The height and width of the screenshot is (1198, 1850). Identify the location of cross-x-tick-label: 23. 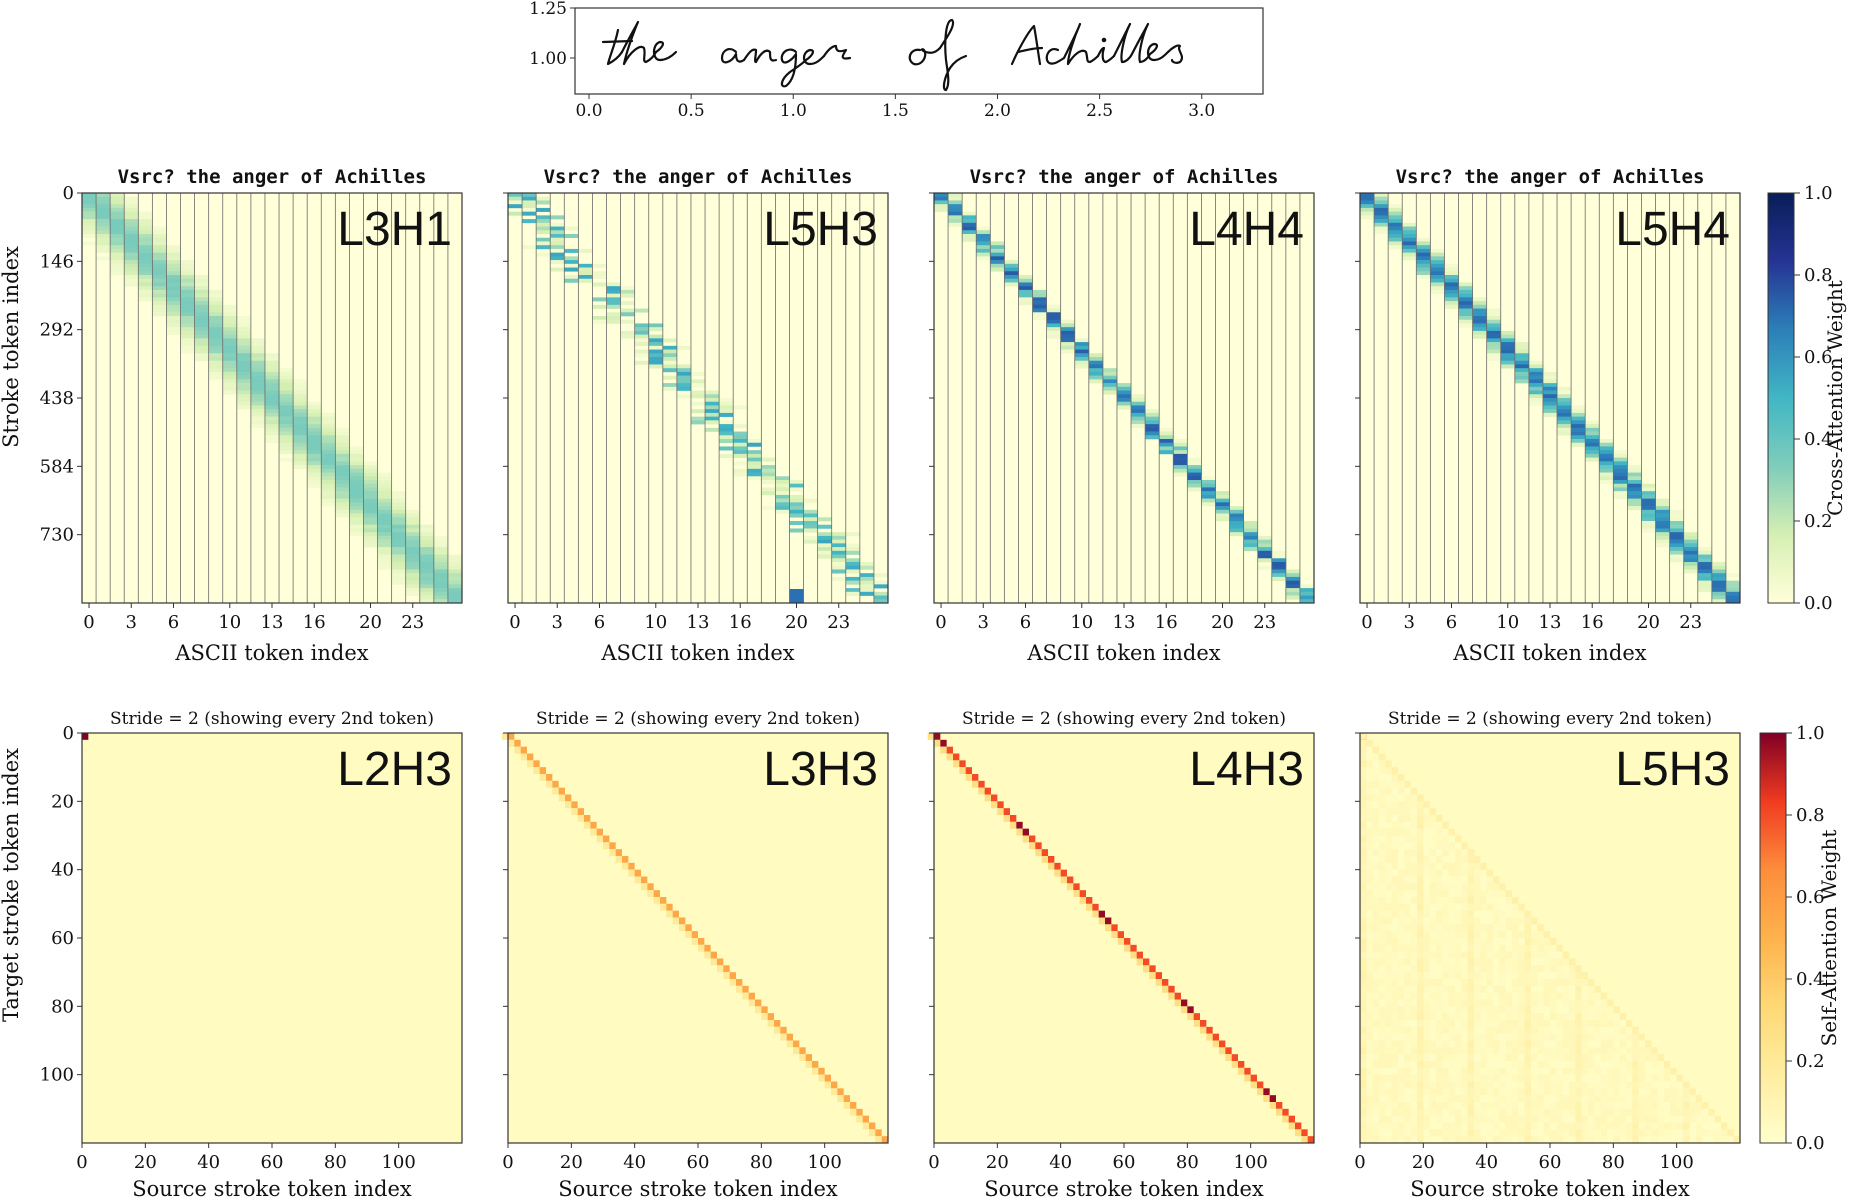
(838, 622).